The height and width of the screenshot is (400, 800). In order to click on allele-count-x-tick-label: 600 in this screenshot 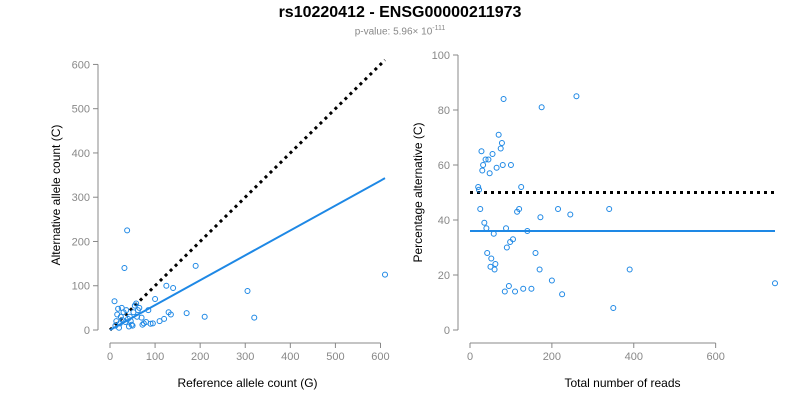, I will do `click(380, 357)`.